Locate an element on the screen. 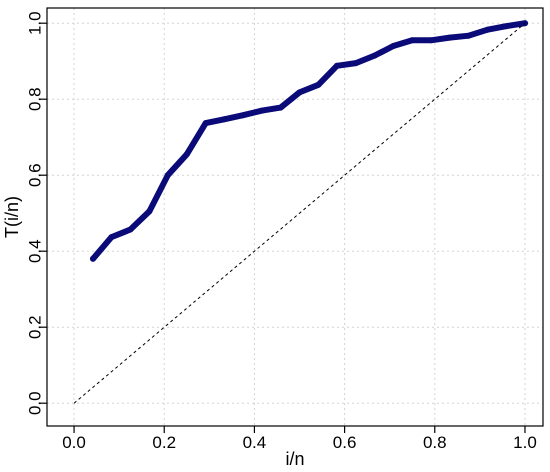 Image resolution: width=550 pixels, height=472 pixels. x-tick-label: 0.6 is located at coordinates (345, 442).